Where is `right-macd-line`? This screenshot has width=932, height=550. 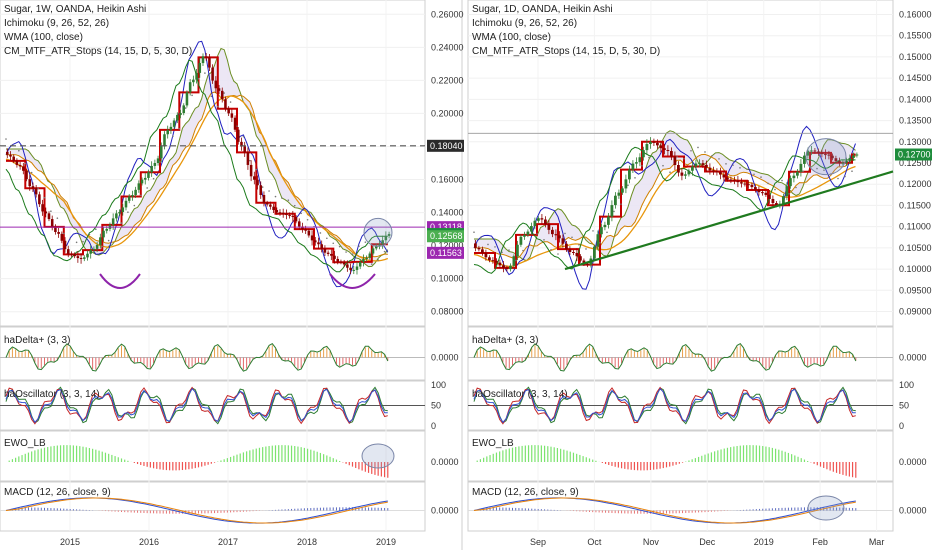 right-macd-line is located at coordinates (664, 510).